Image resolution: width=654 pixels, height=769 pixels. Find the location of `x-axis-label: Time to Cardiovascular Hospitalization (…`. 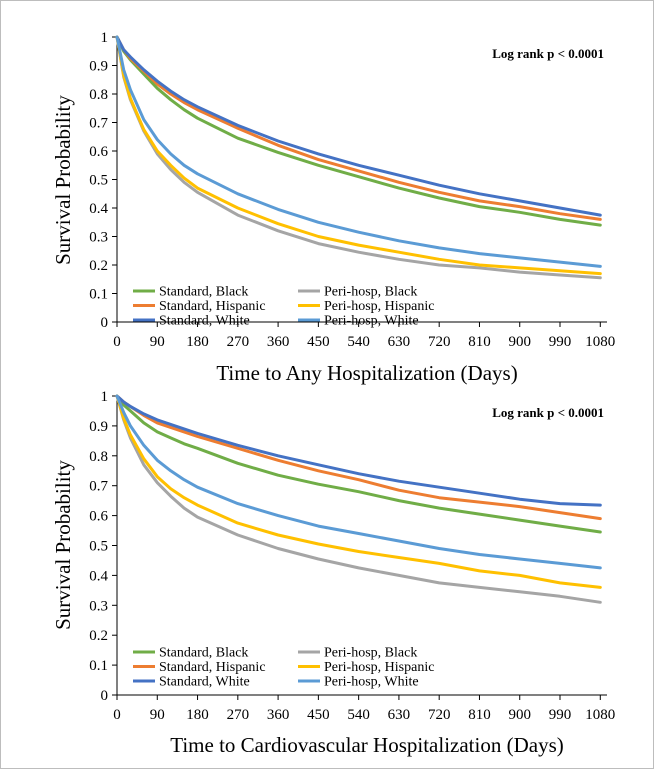

x-axis-label: Time to Cardiovascular Hospitalization (… is located at coordinates (366, 745).